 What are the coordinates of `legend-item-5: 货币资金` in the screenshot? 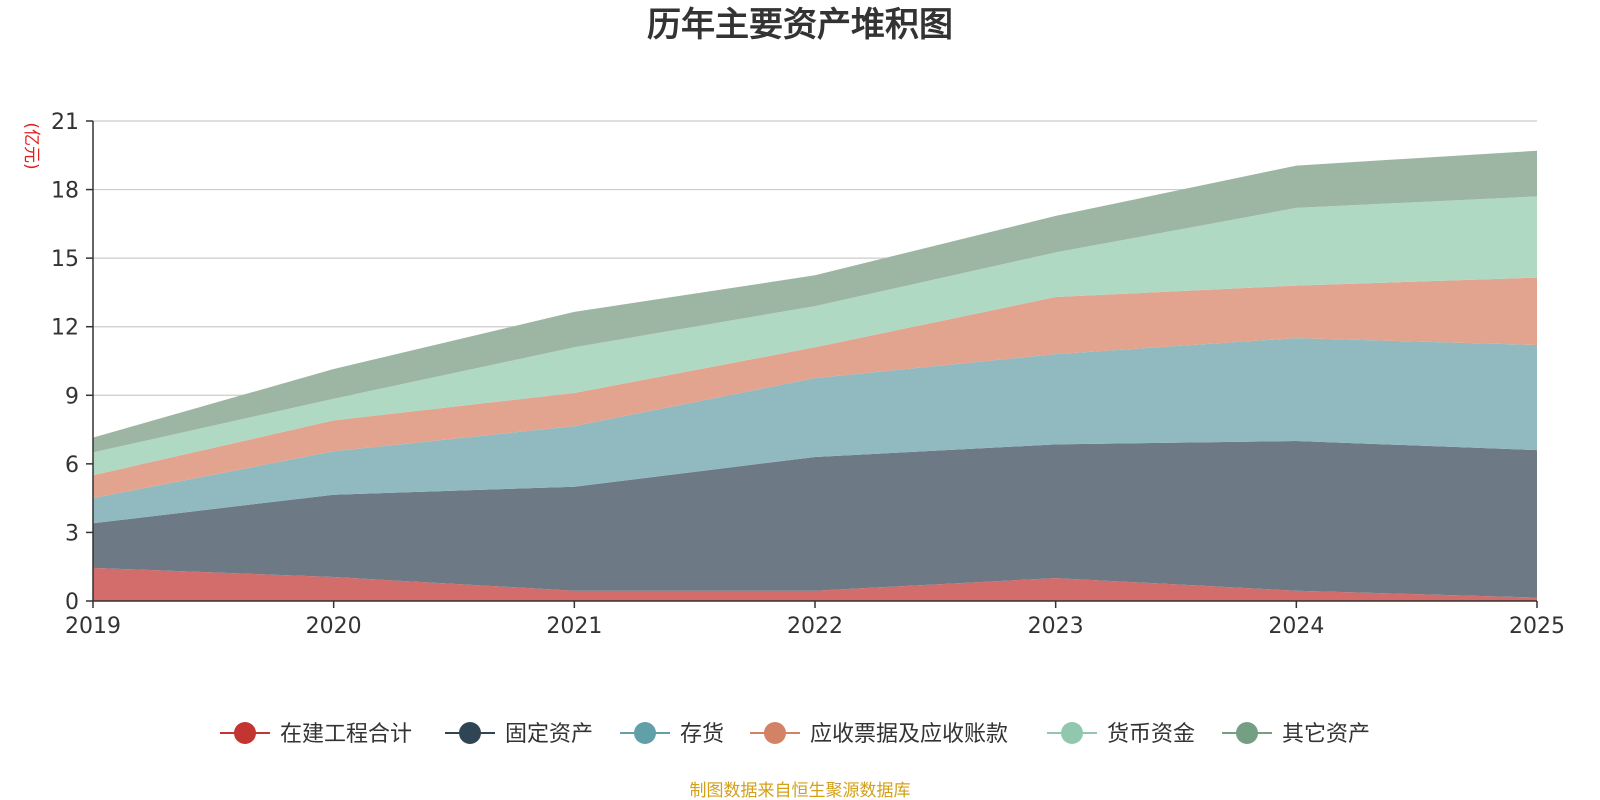 It's located at (1121, 734).